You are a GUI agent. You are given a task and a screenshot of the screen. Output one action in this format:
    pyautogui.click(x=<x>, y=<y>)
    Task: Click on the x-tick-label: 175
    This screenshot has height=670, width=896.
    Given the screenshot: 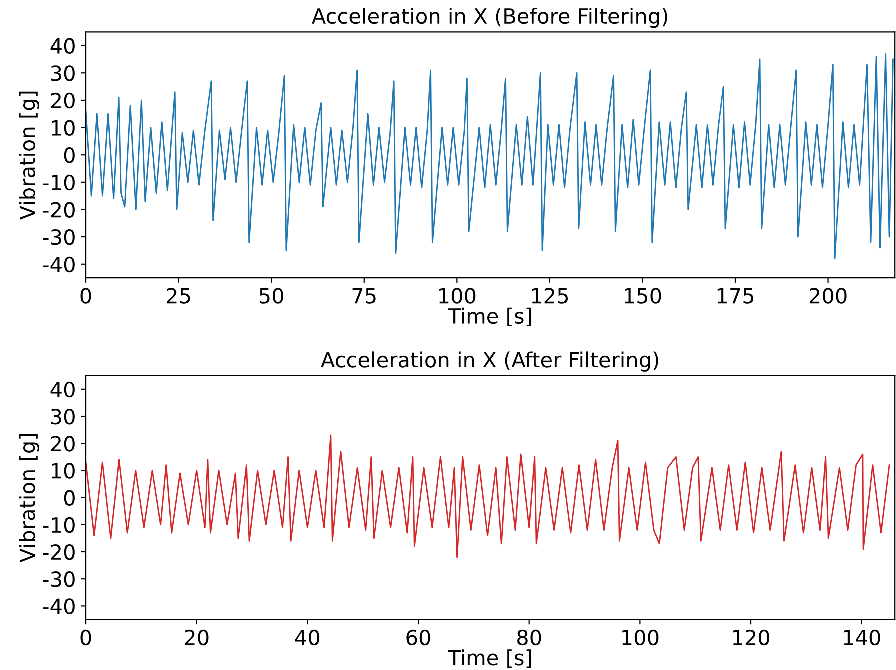 What is the action you would take?
    pyautogui.click(x=736, y=296)
    